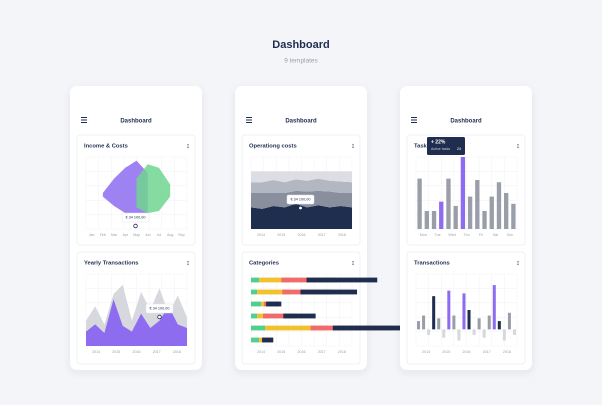 This screenshot has width=602, height=405. What do you see at coordinates (264, 264) in the screenshot?
I see `panel-title: Categories` at bounding box center [264, 264].